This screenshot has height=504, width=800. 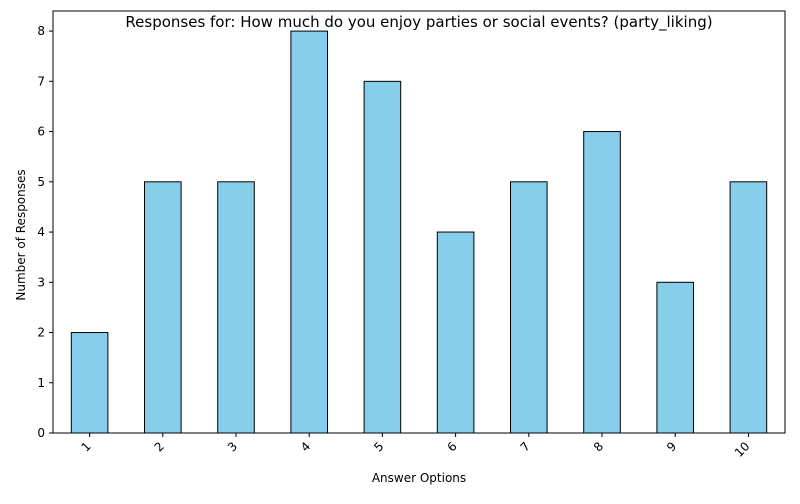 I want to click on y-axis-ticks: 0 1 2 3 4 5 6 7 8, so click(x=45, y=232).